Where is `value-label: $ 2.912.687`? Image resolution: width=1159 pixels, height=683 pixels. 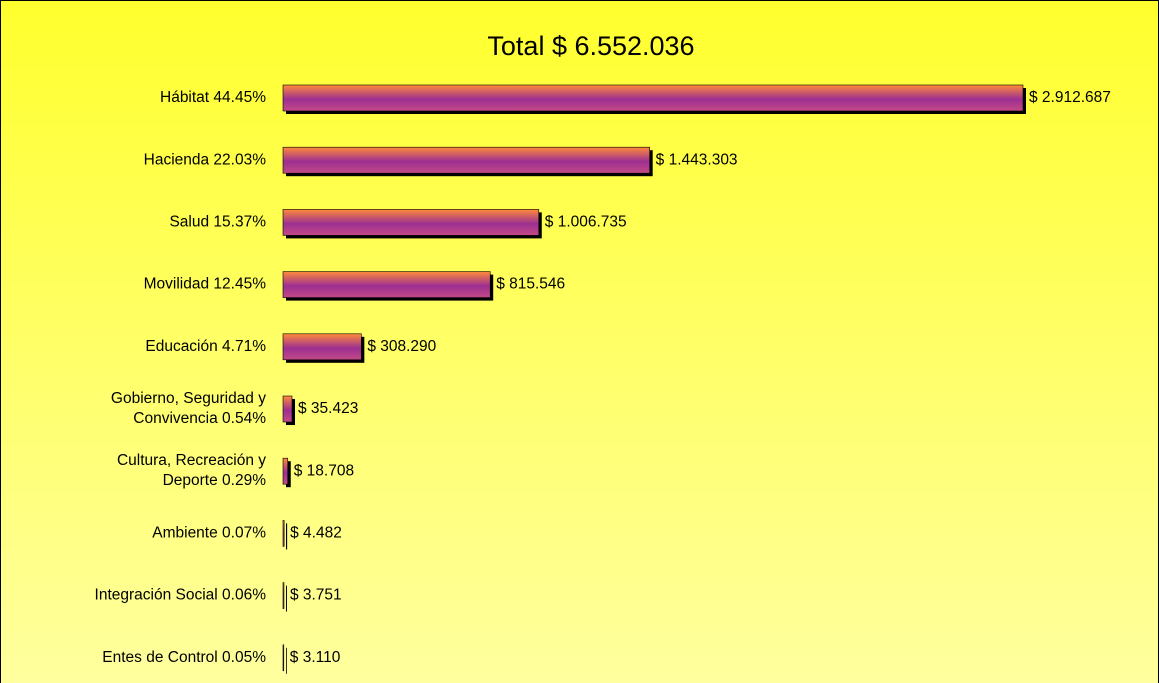 value-label: $ 2.912.687 is located at coordinates (1070, 97).